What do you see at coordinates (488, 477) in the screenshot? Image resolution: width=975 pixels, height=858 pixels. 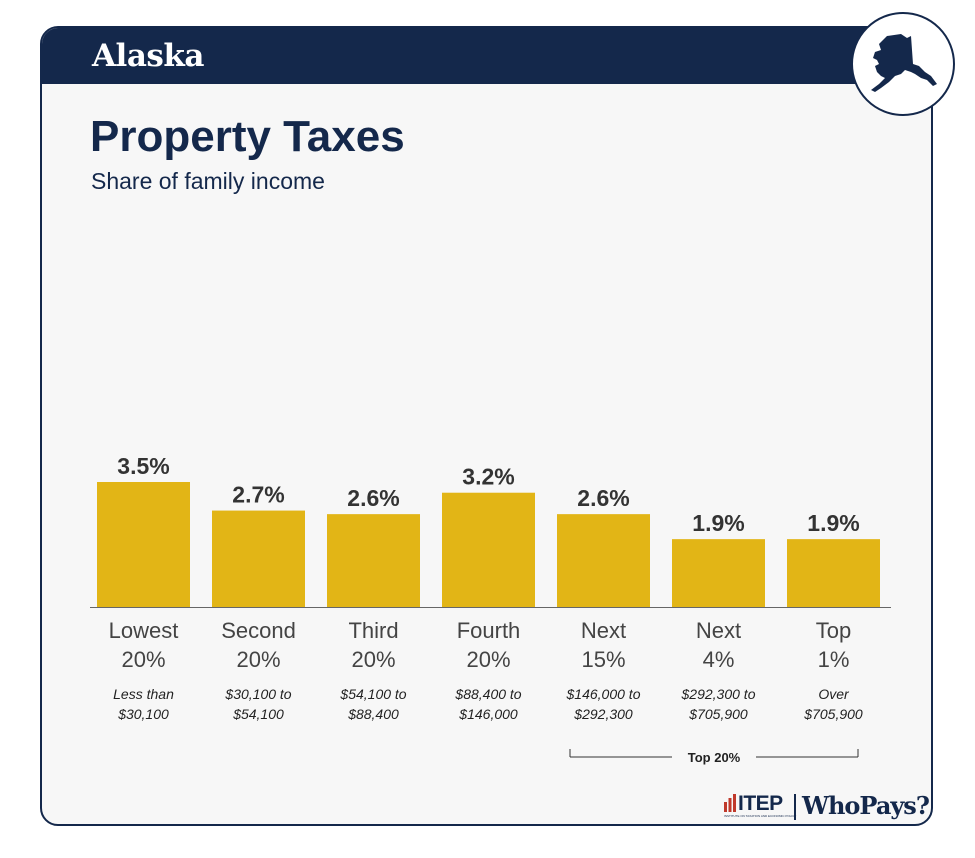 I see `data-label-3: 3.2%` at bounding box center [488, 477].